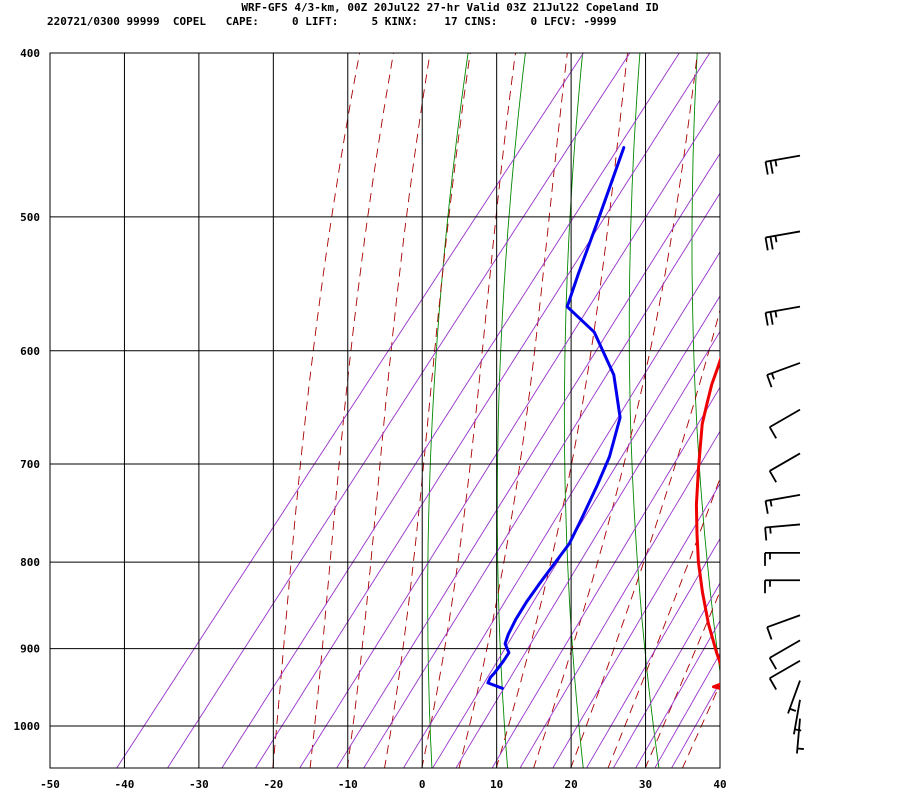  I want to click on pressure-tick-label: 500, so click(30, 217).